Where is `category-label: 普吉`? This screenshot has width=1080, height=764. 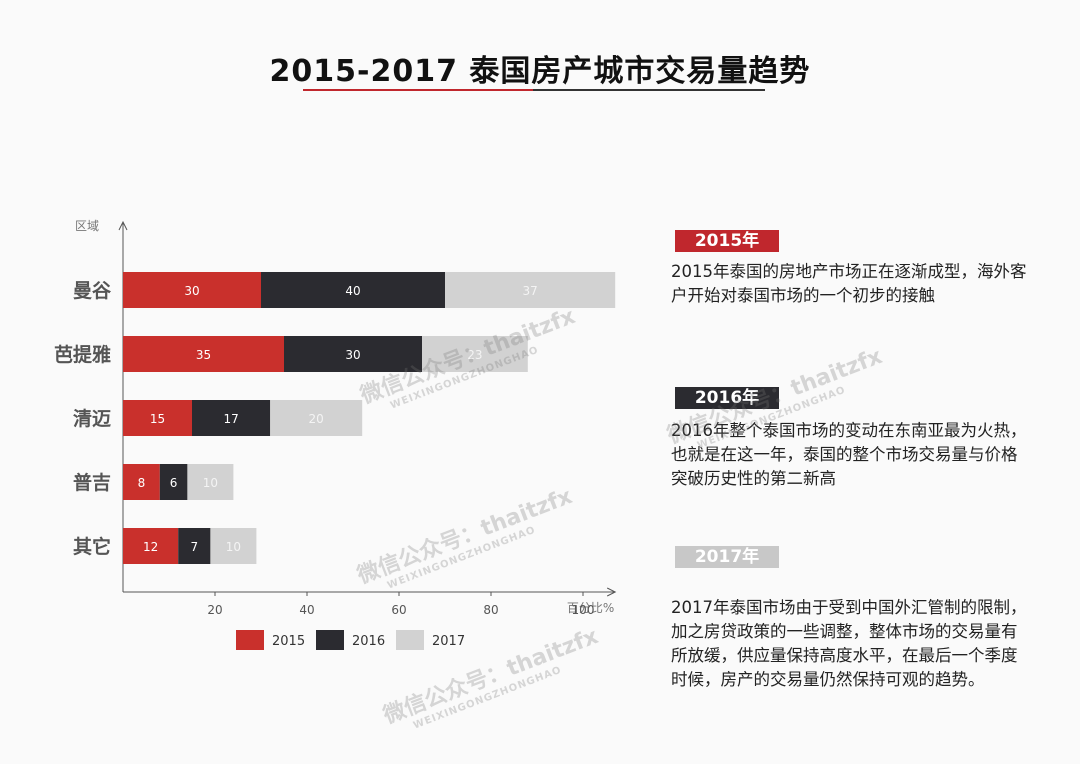
category-label: 普吉 is located at coordinates (92, 482).